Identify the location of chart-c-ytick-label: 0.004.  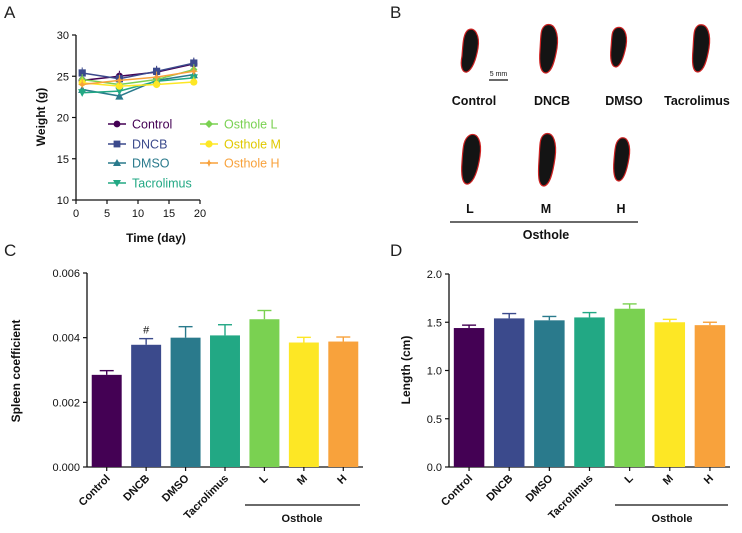
(66, 339).